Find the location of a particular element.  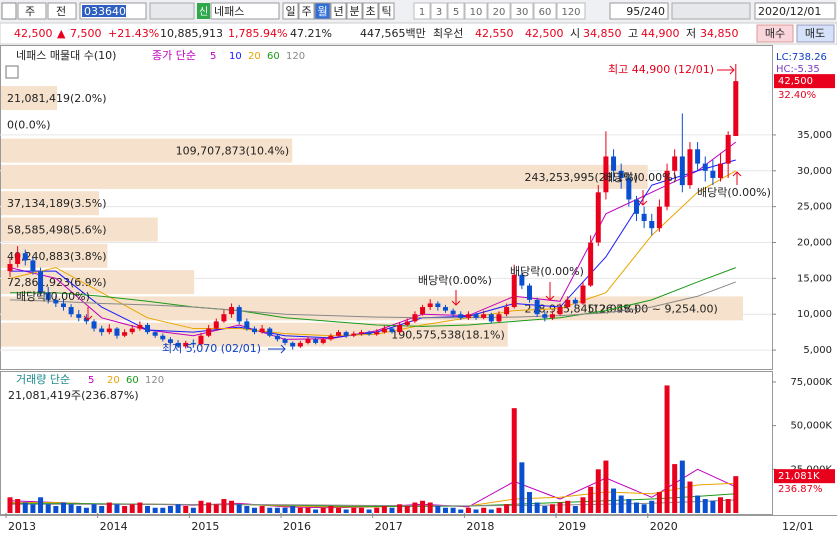

interval: 1 is located at coordinates (422, 12).